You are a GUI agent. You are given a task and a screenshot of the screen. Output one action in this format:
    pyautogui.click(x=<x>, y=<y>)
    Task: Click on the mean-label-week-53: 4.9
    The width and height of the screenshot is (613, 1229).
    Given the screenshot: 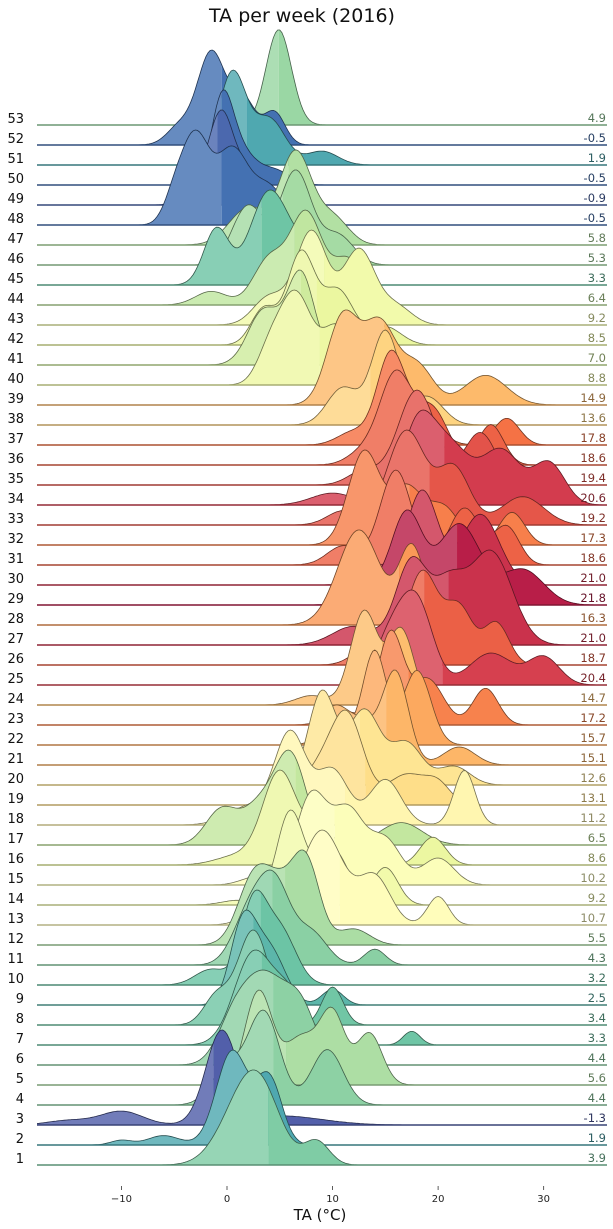 What is the action you would take?
    pyautogui.click(x=597, y=118)
    